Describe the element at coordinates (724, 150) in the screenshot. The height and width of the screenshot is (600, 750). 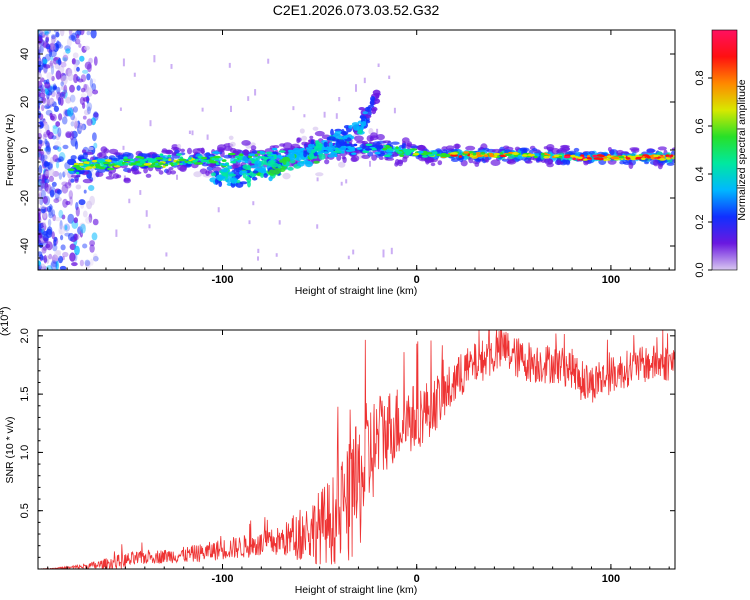
I see `colorbar` at that location.